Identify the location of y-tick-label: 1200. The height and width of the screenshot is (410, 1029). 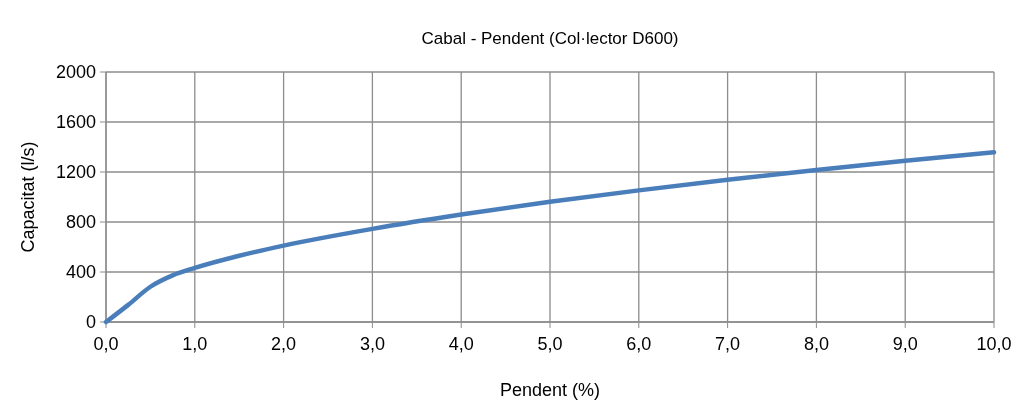
(75, 172).